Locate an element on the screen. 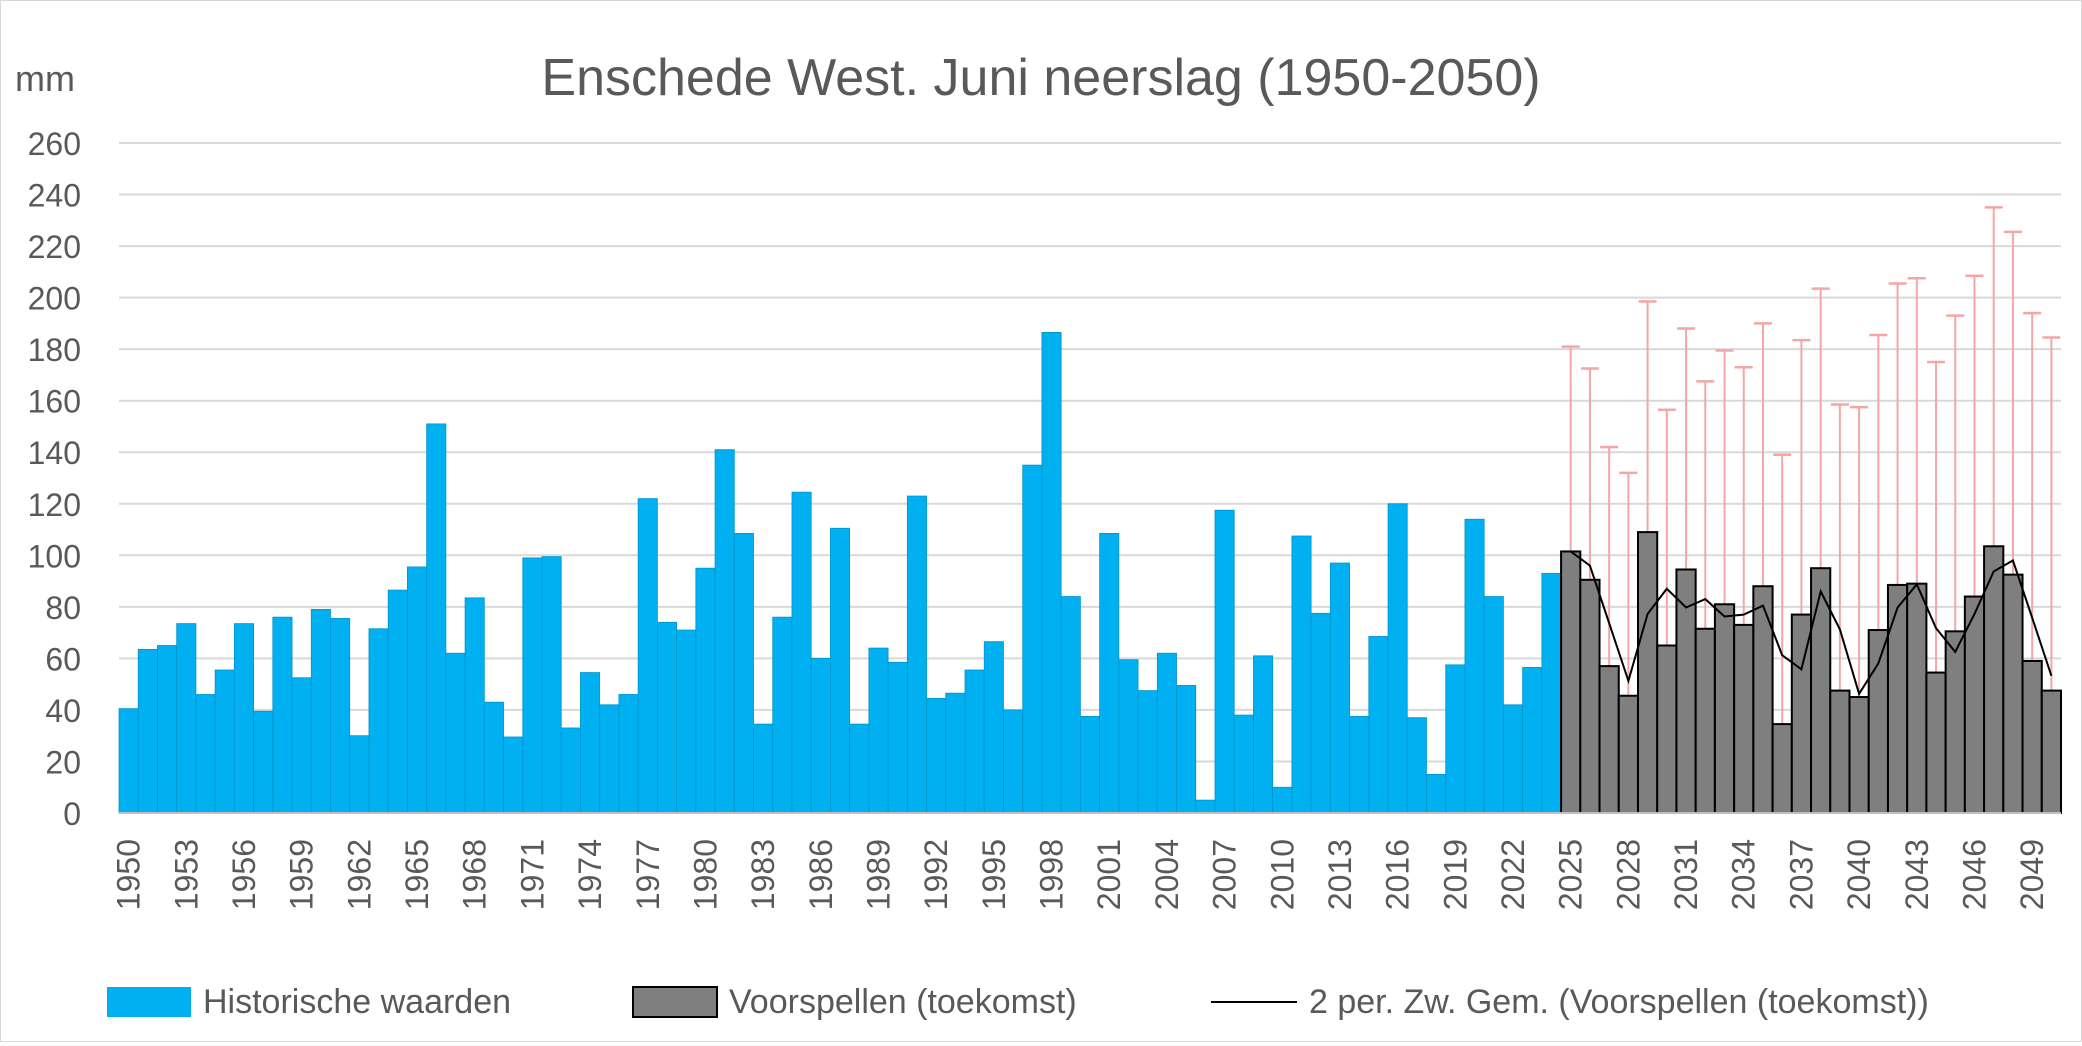 The height and width of the screenshot is (1046, 2082). y-axis-unit-label: mm is located at coordinates (45, 78).